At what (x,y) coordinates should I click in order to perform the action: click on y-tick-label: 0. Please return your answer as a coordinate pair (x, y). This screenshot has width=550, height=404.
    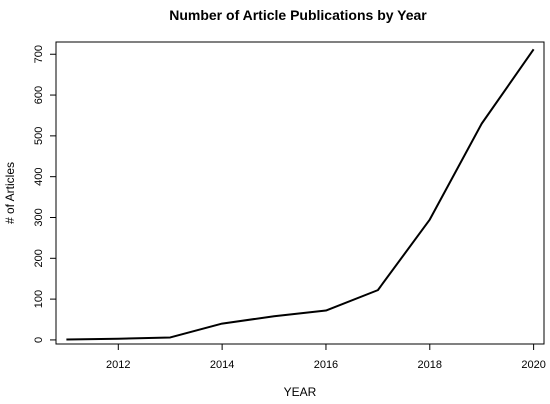
    Looking at the image, I should click on (39, 340).